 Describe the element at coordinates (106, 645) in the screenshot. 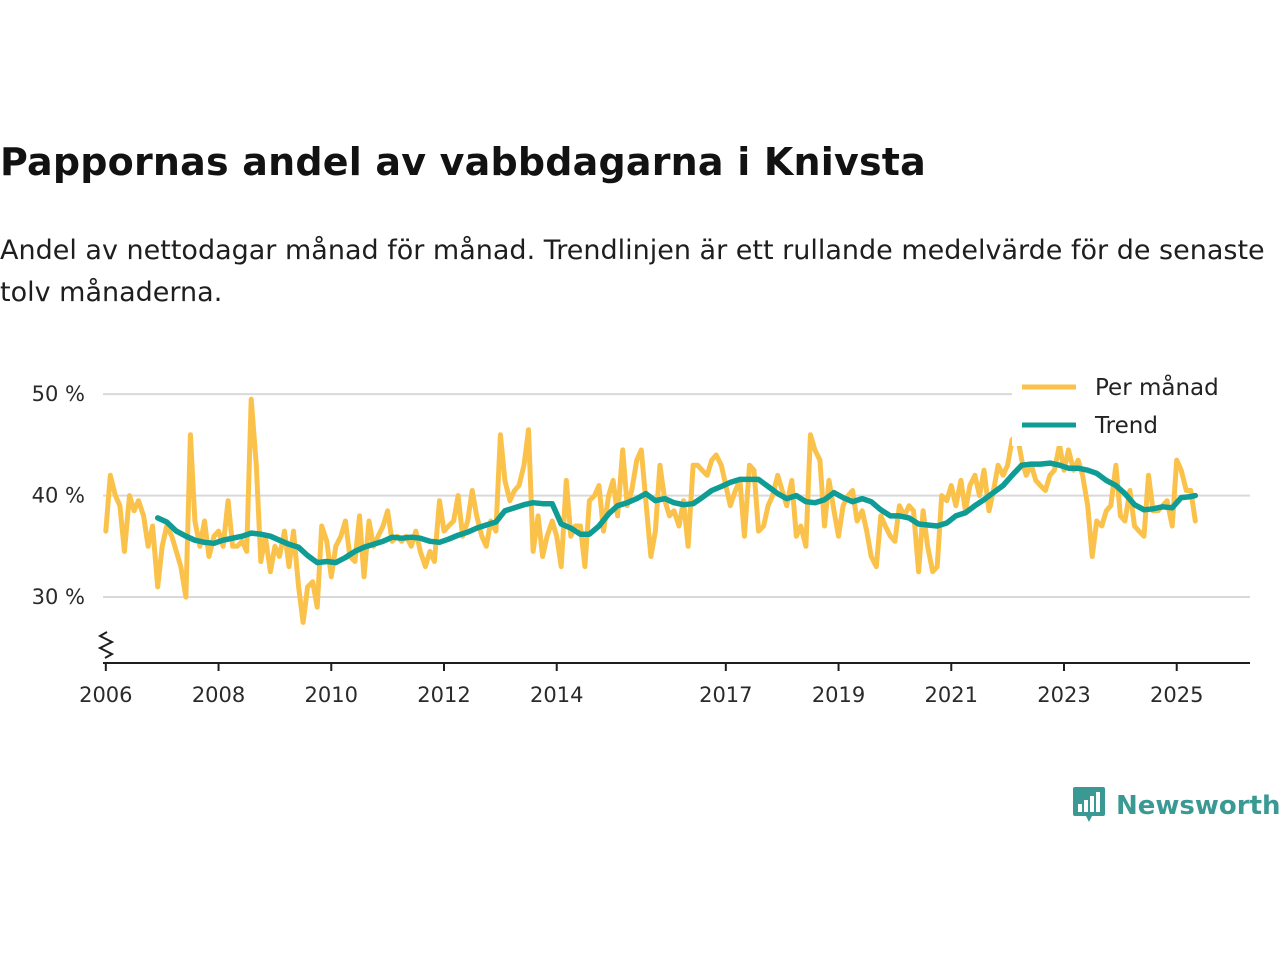

I see `axis-break-icon` at that location.